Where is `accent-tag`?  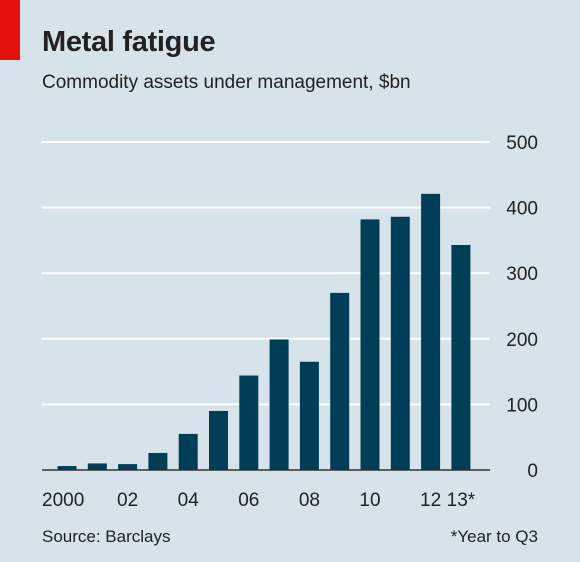
accent-tag is located at coordinates (10, 30).